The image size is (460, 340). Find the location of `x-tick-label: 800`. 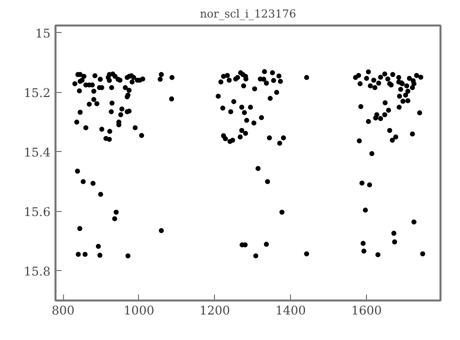

x-tick-label: 800 is located at coordinates (63, 311).